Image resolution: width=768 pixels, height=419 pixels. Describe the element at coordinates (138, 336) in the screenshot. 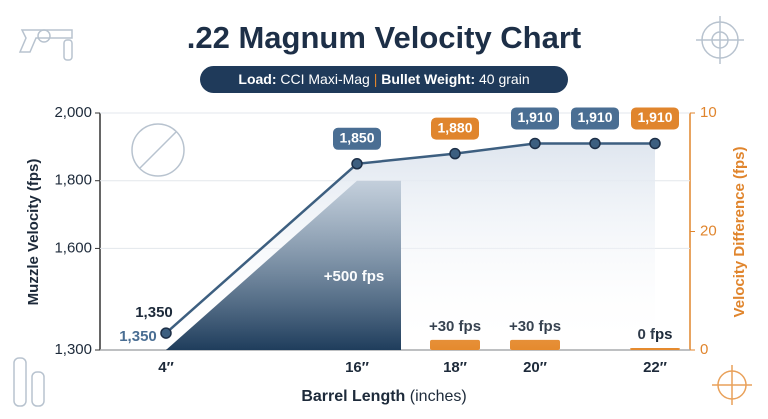

I see `annotation: 1,350` at that location.